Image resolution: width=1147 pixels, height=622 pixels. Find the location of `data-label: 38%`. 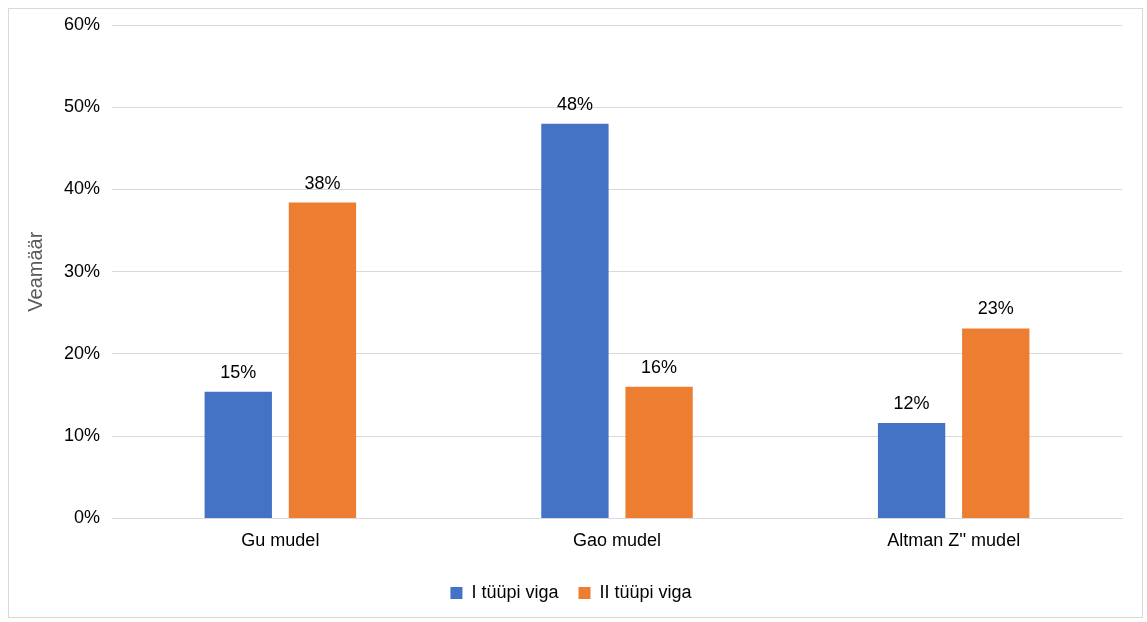

data-label: 38% is located at coordinates (322, 182).